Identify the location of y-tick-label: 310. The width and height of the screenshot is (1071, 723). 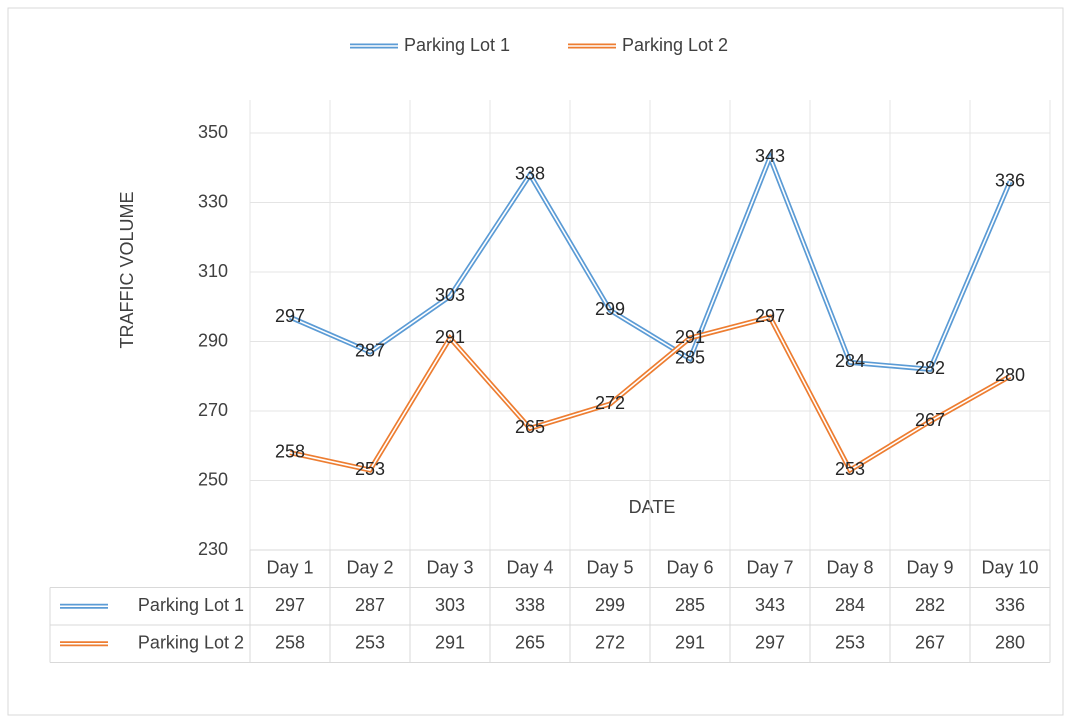
(213, 271).